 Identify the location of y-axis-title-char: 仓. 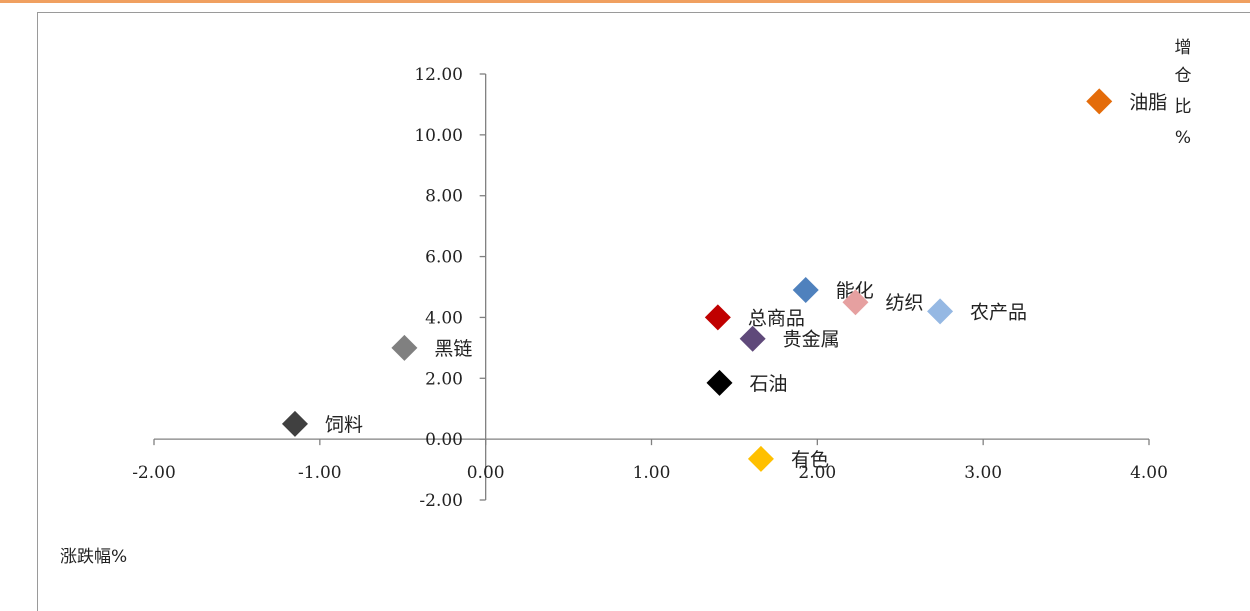
(1183, 76).